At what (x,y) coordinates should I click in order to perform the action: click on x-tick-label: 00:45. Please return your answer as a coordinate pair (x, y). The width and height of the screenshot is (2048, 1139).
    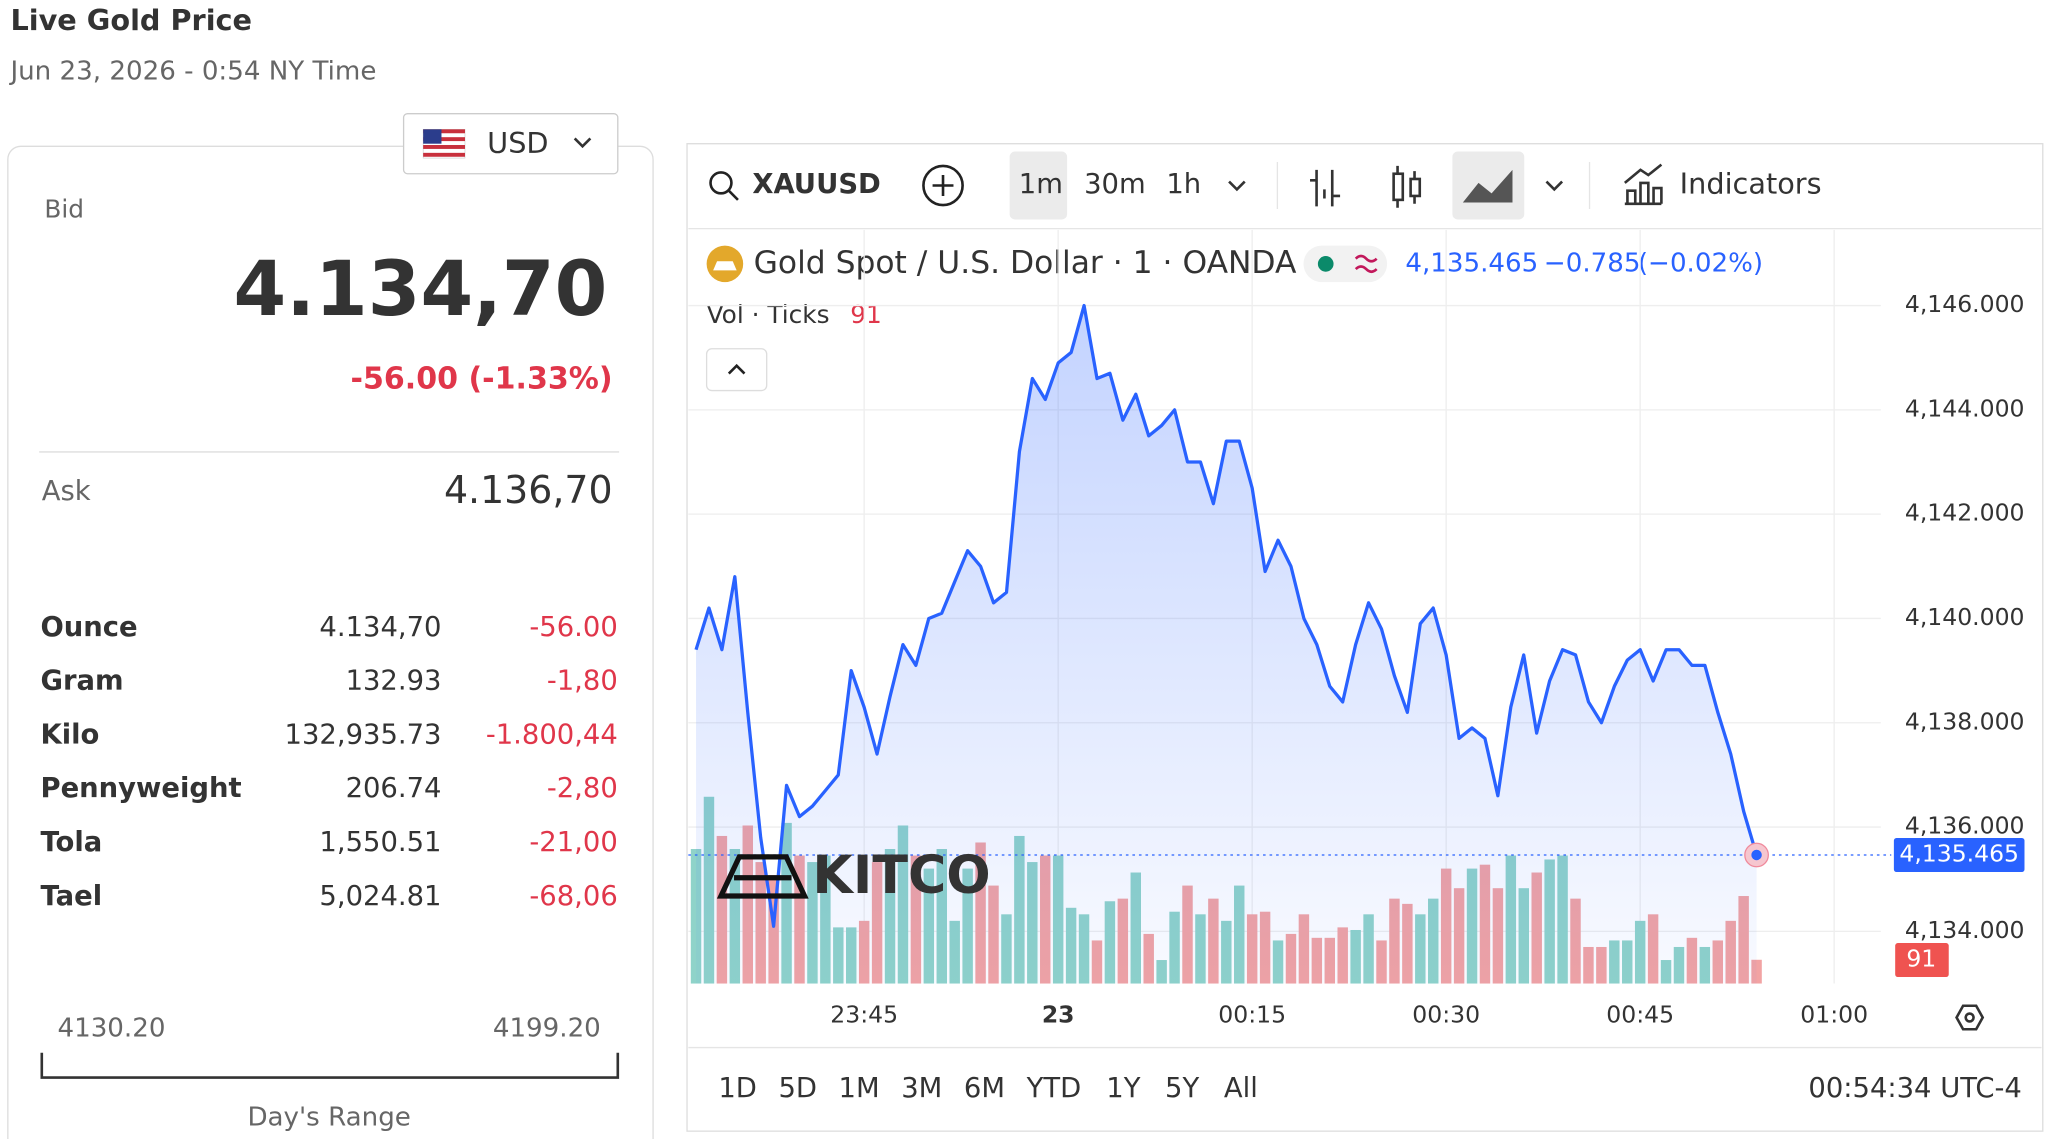
    Looking at the image, I should click on (1640, 1015).